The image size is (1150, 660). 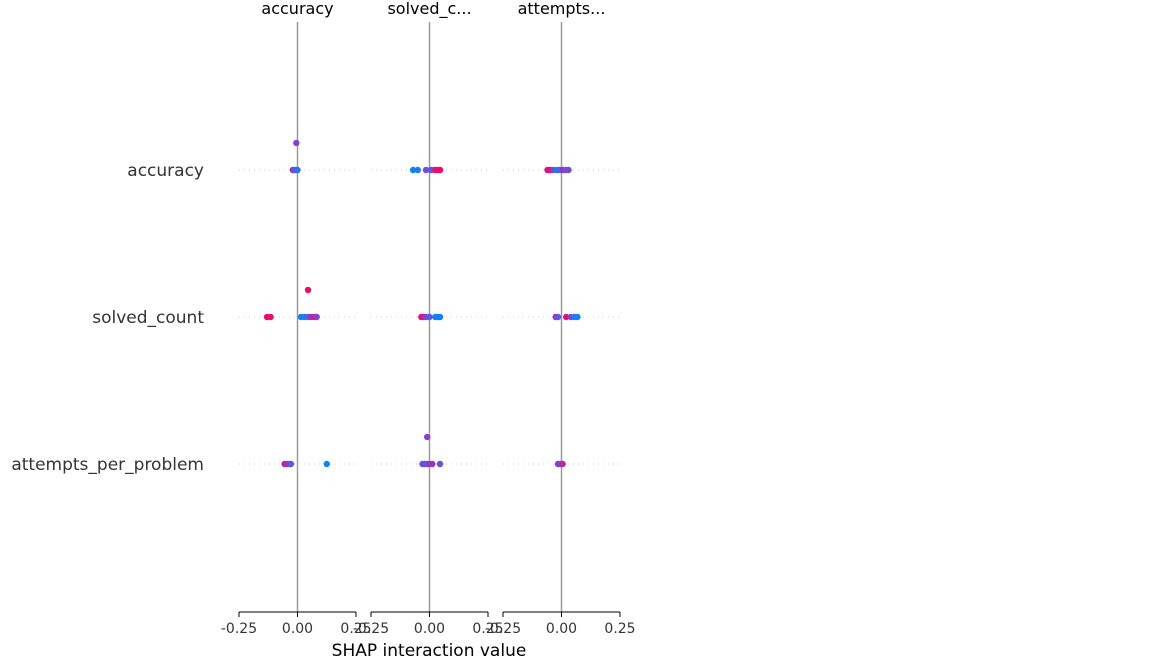 I want to click on feature-label: attempts_per_problem, so click(x=107, y=465).